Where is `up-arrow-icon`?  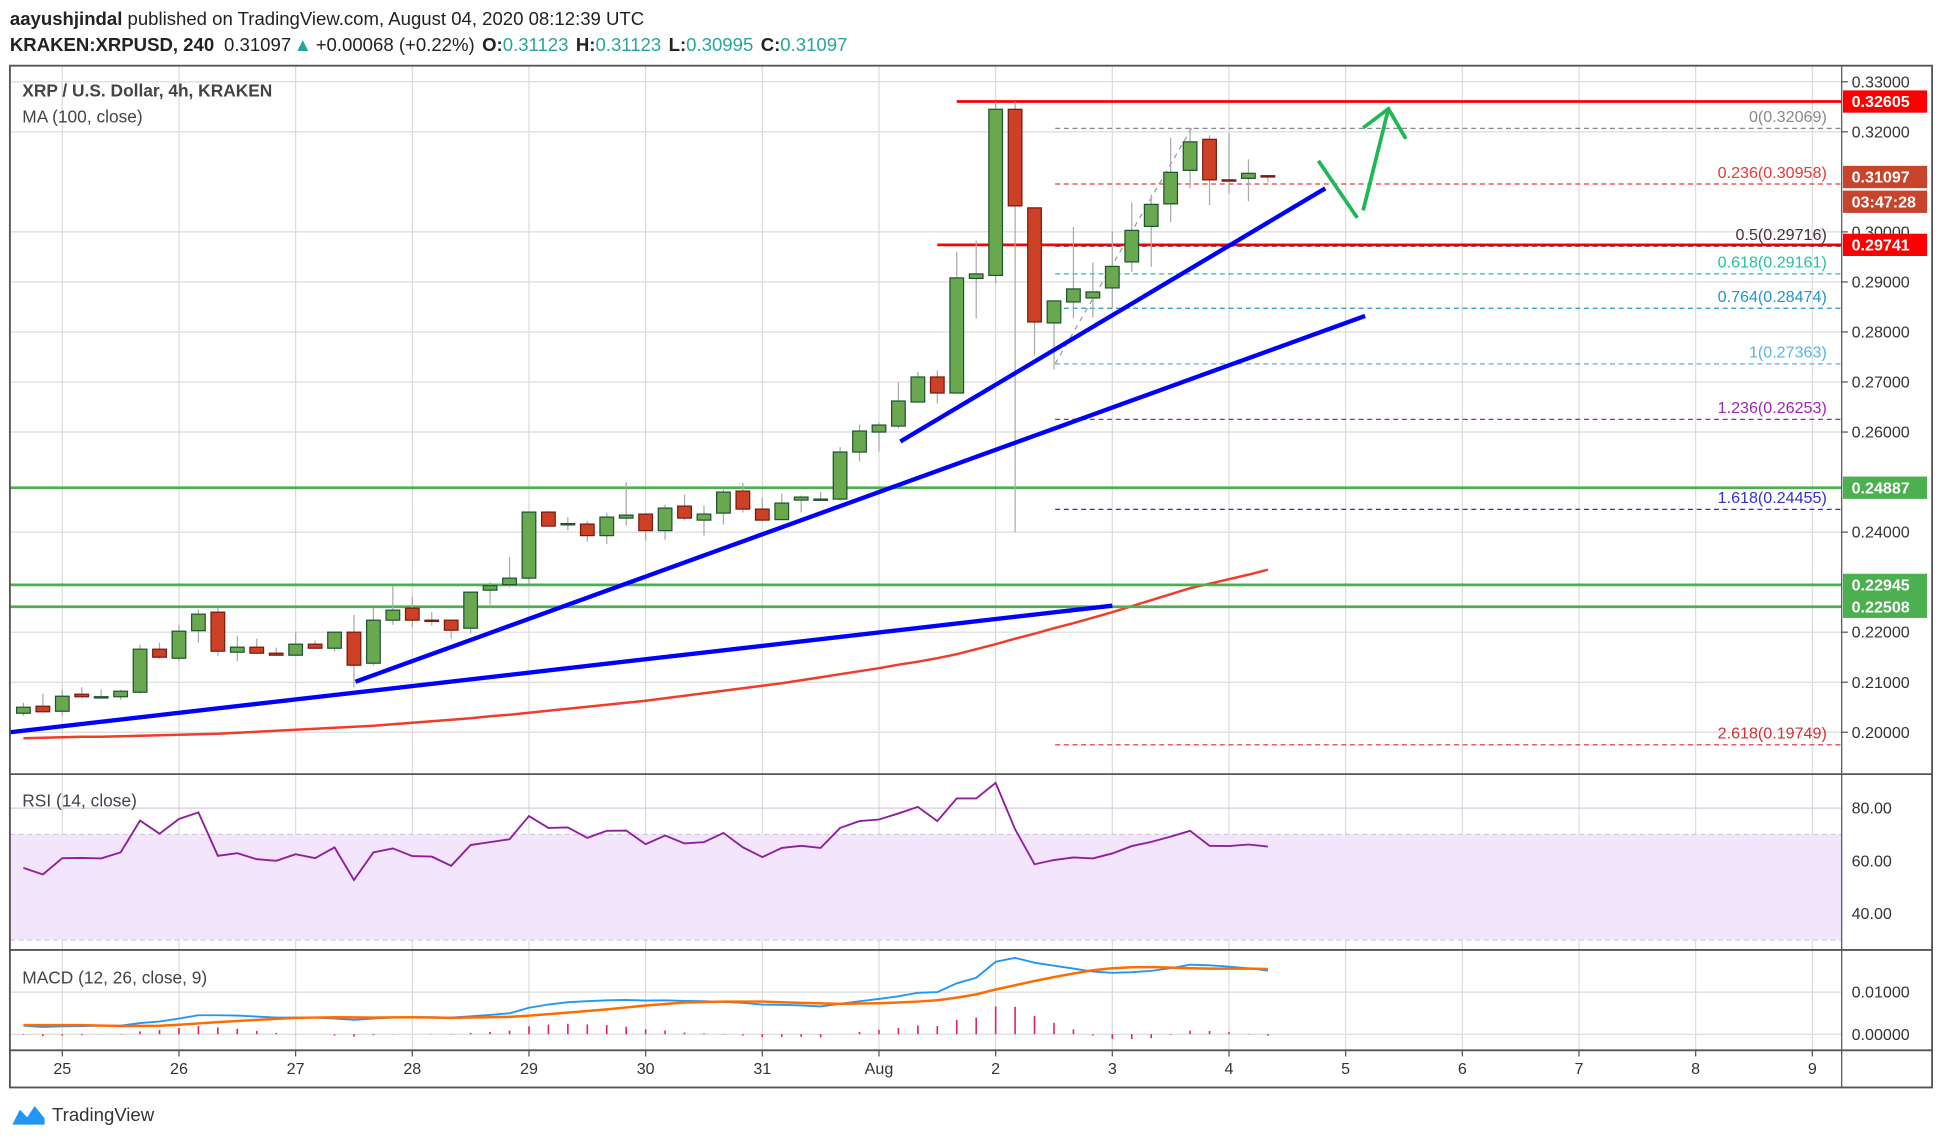 up-arrow-icon is located at coordinates (1376, 159).